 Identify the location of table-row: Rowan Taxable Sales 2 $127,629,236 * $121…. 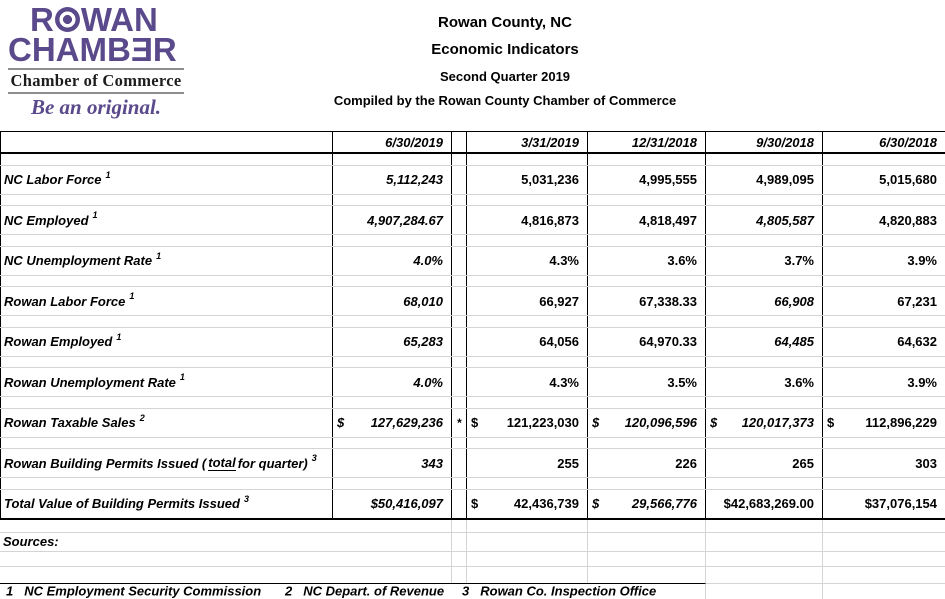
(472, 422).